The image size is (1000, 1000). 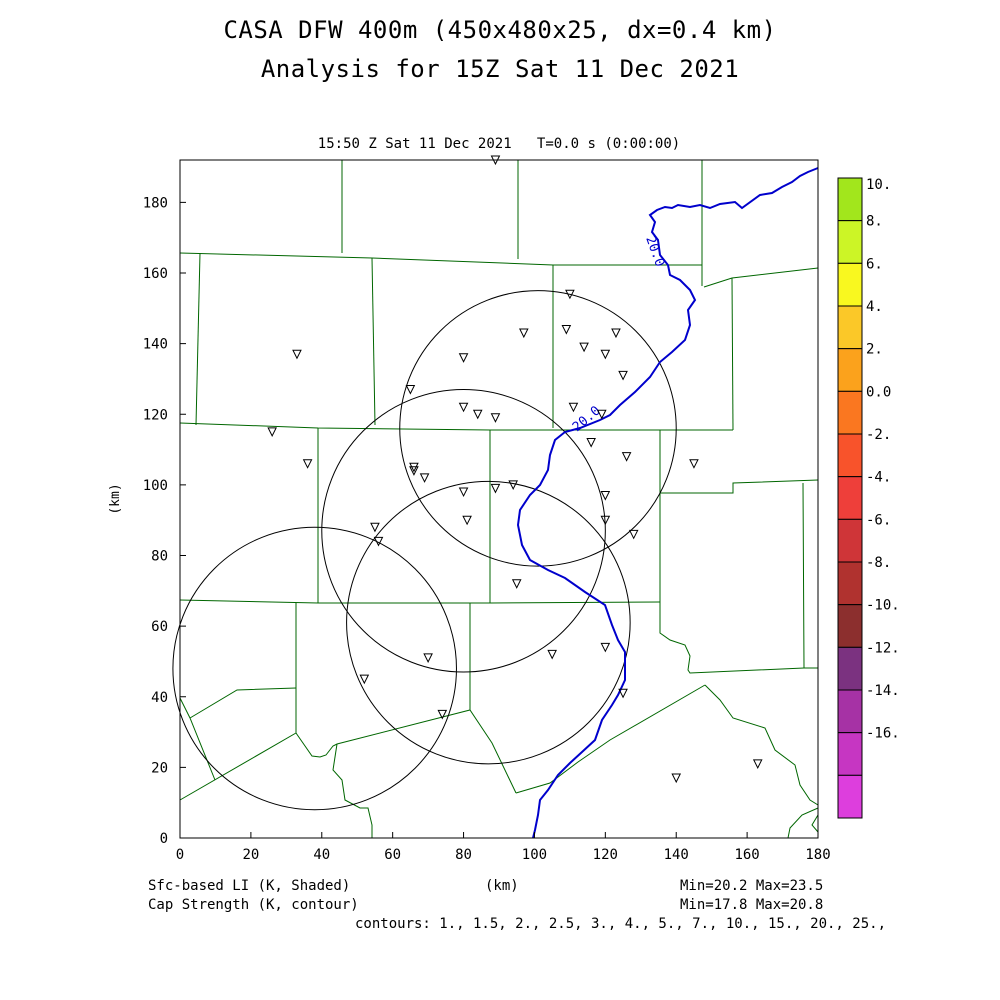 I want to click on y-tick-label: 0, so click(x=164, y=839).